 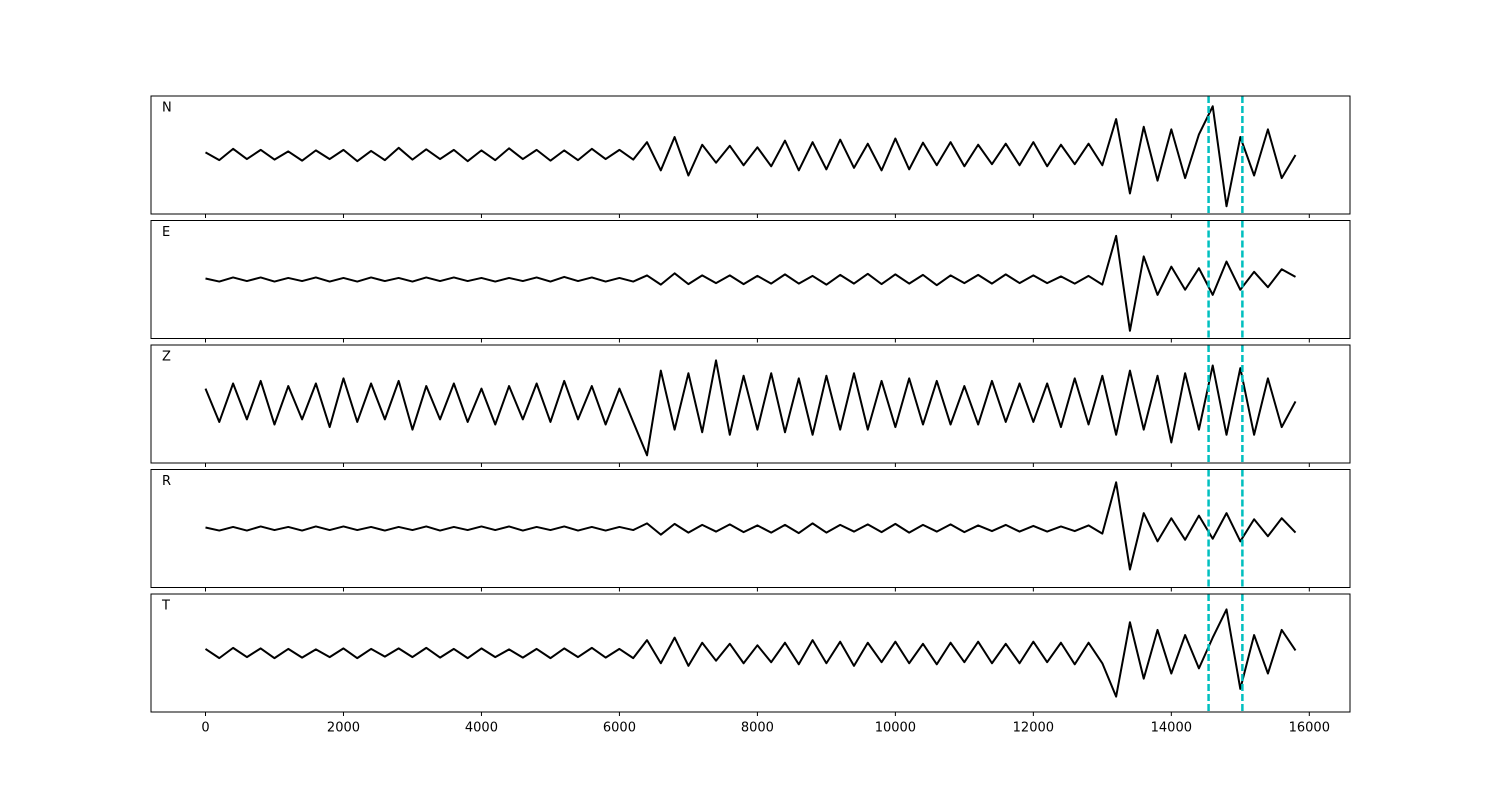 I want to click on panel-label: N, so click(x=167, y=108).